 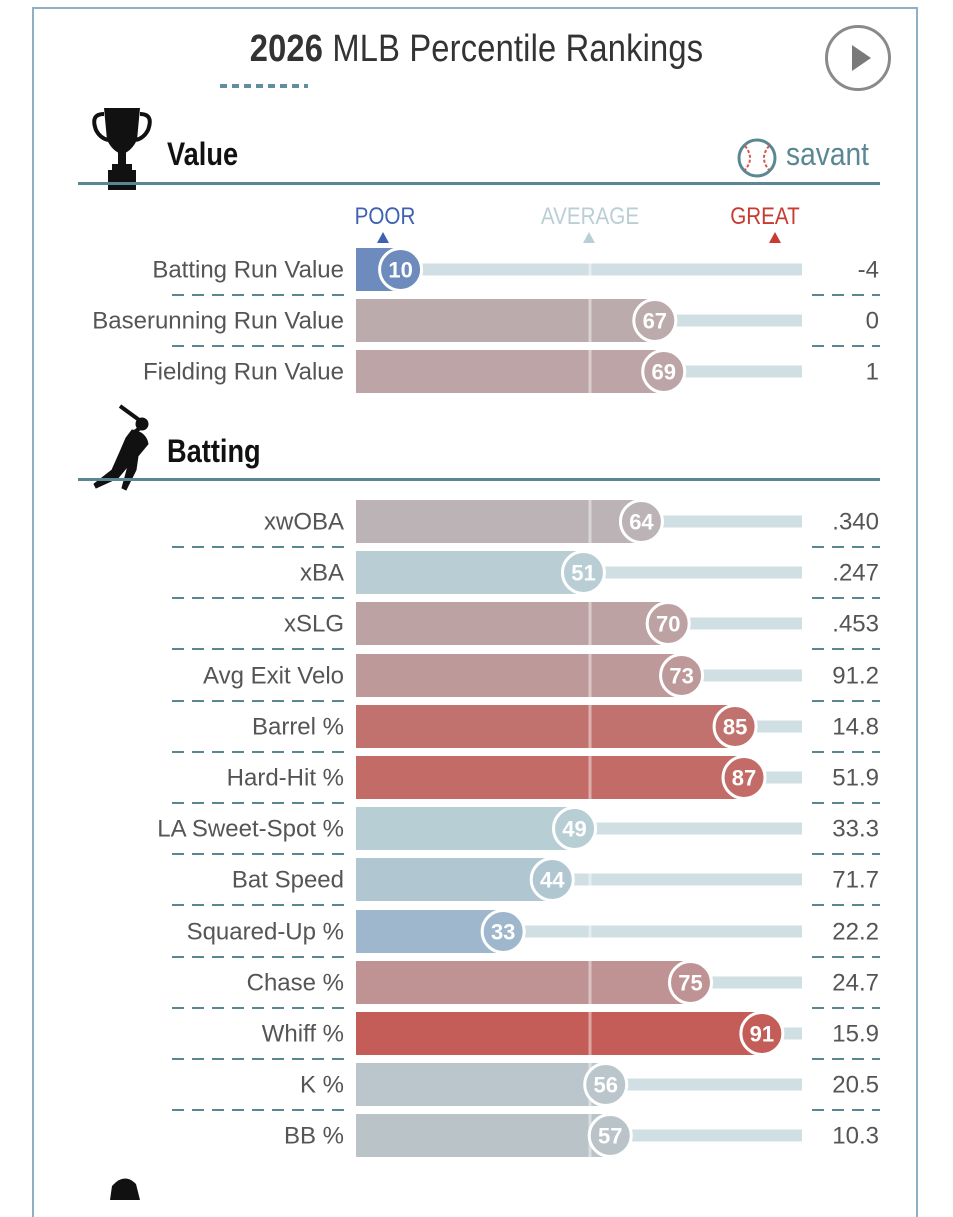 What do you see at coordinates (303, 1034) in the screenshot?
I see `metric-label: Whiff %` at bounding box center [303, 1034].